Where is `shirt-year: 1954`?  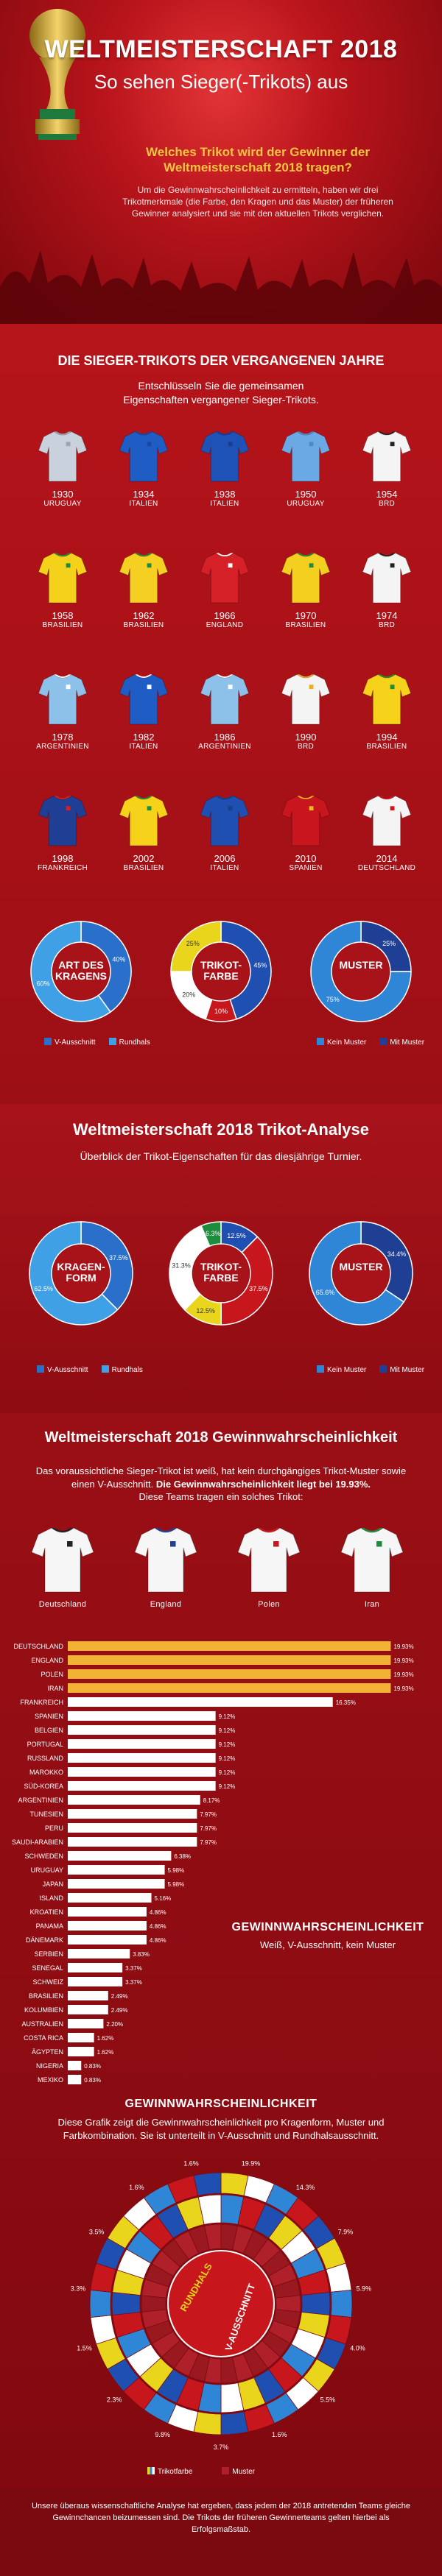
shirt-year: 1954 is located at coordinates (387, 494).